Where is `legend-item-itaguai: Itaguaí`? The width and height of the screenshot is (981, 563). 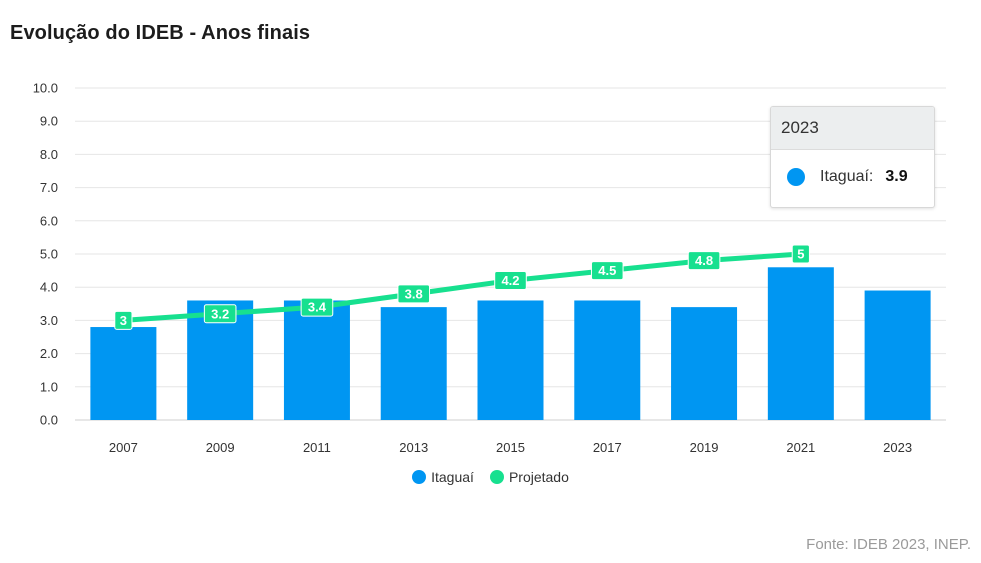 legend-item-itaguai: Itaguaí is located at coordinates (443, 477).